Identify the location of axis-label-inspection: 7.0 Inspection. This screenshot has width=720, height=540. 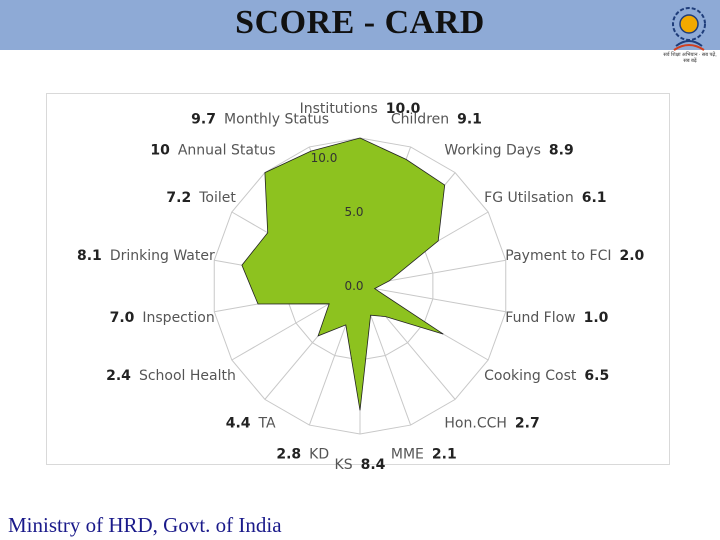
(162, 318).